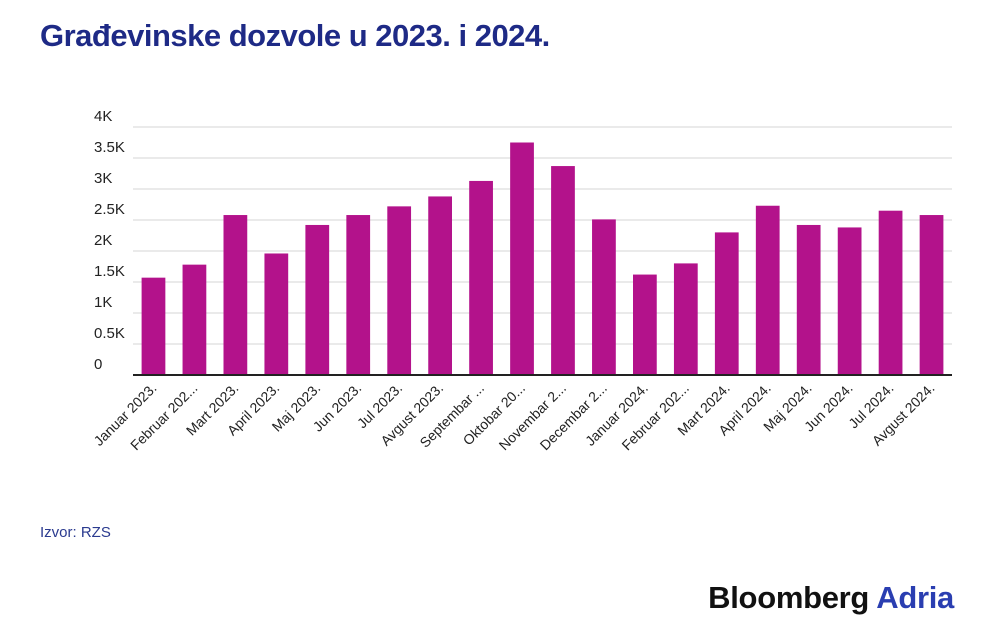  Describe the element at coordinates (103, 302) in the screenshot. I see `y-tick-label: 1K` at that location.